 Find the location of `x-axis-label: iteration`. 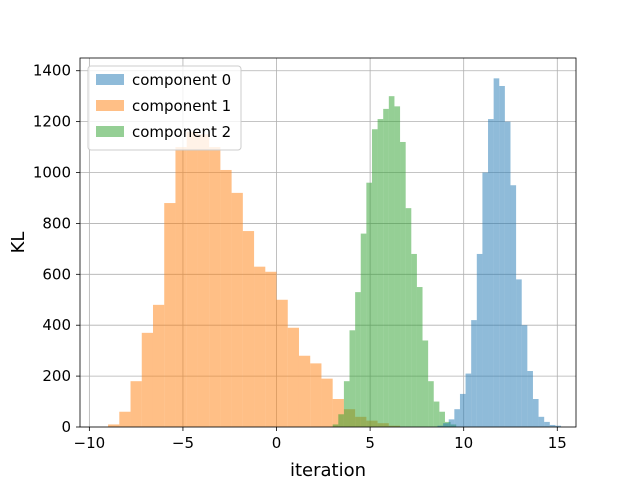

x-axis-label: iteration is located at coordinates (328, 470).